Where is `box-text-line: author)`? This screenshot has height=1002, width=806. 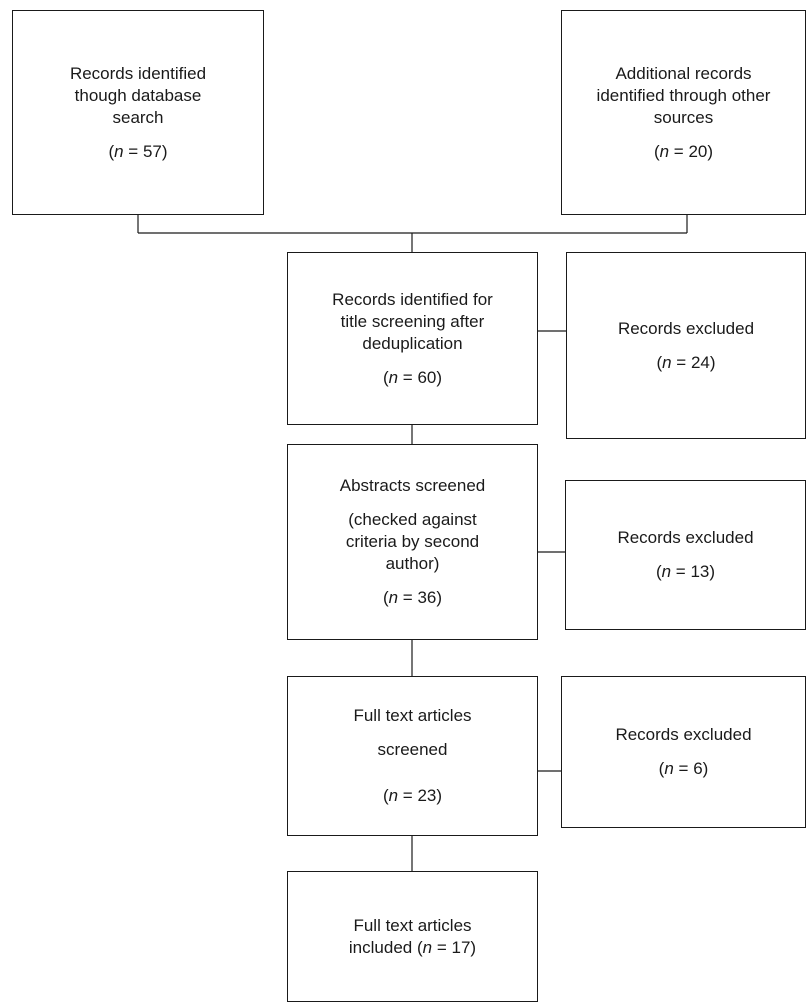
box-text-line: author) is located at coordinates (412, 563).